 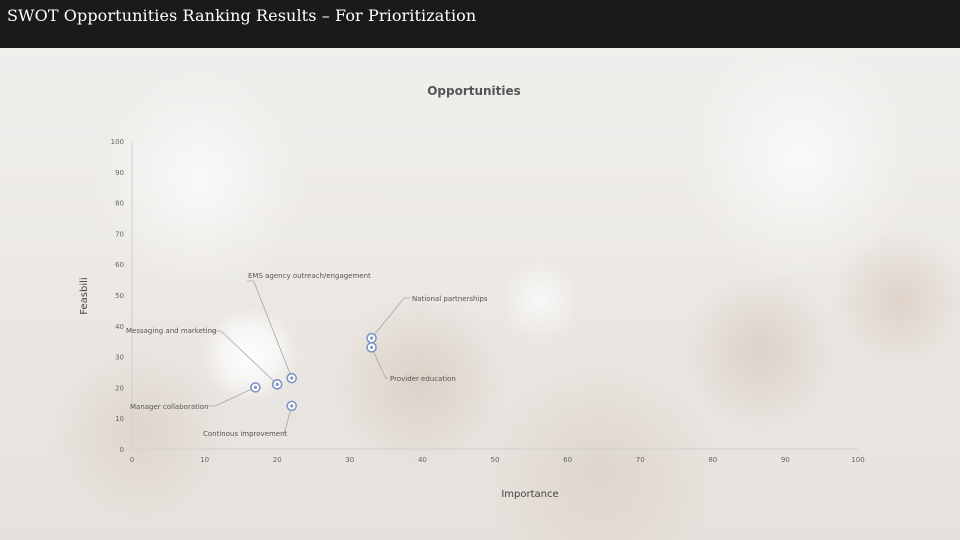 What do you see at coordinates (119, 234) in the screenshot?
I see `y-tick-label: 70` at bounding box center [119, 234].